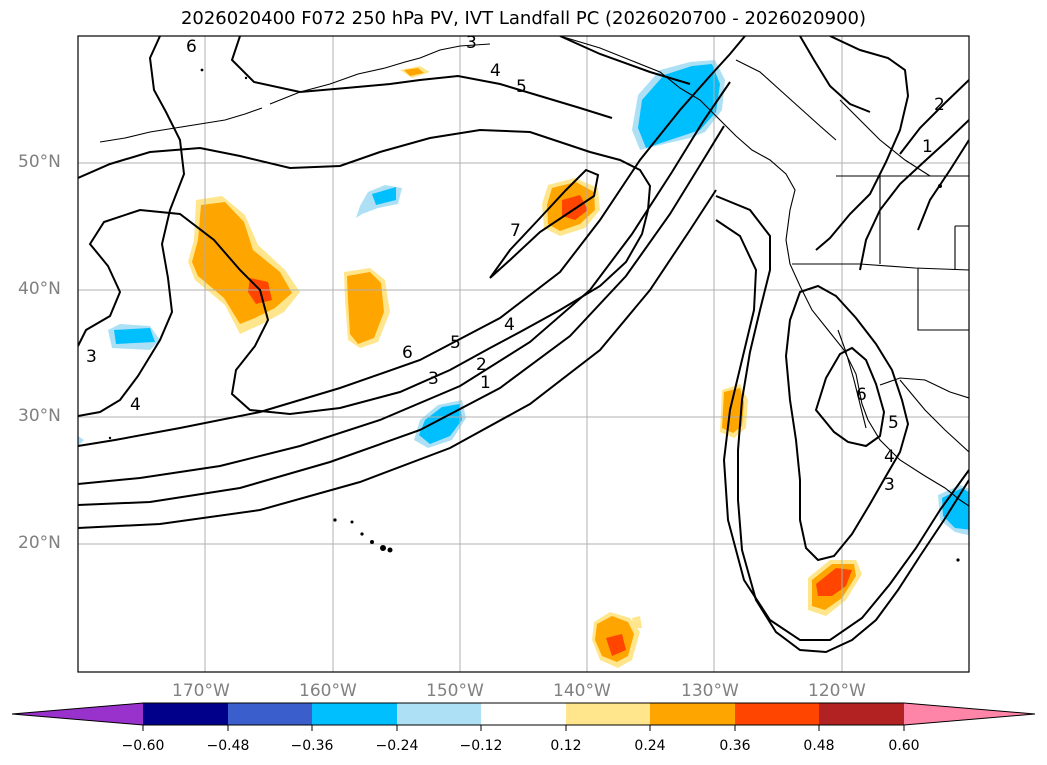 The width and height of the screenshot is (1047, 765). I want to click on longitude-label: 140°W, so click(582, 691).